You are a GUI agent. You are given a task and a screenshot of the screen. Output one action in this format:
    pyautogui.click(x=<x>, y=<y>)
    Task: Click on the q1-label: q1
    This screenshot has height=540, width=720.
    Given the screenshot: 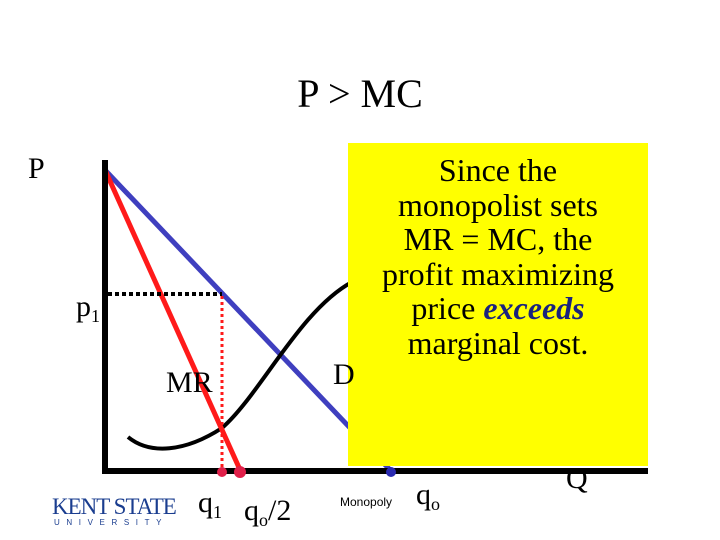 What is the action you would take?
    pyautogui.click(x=210, y=504)
    